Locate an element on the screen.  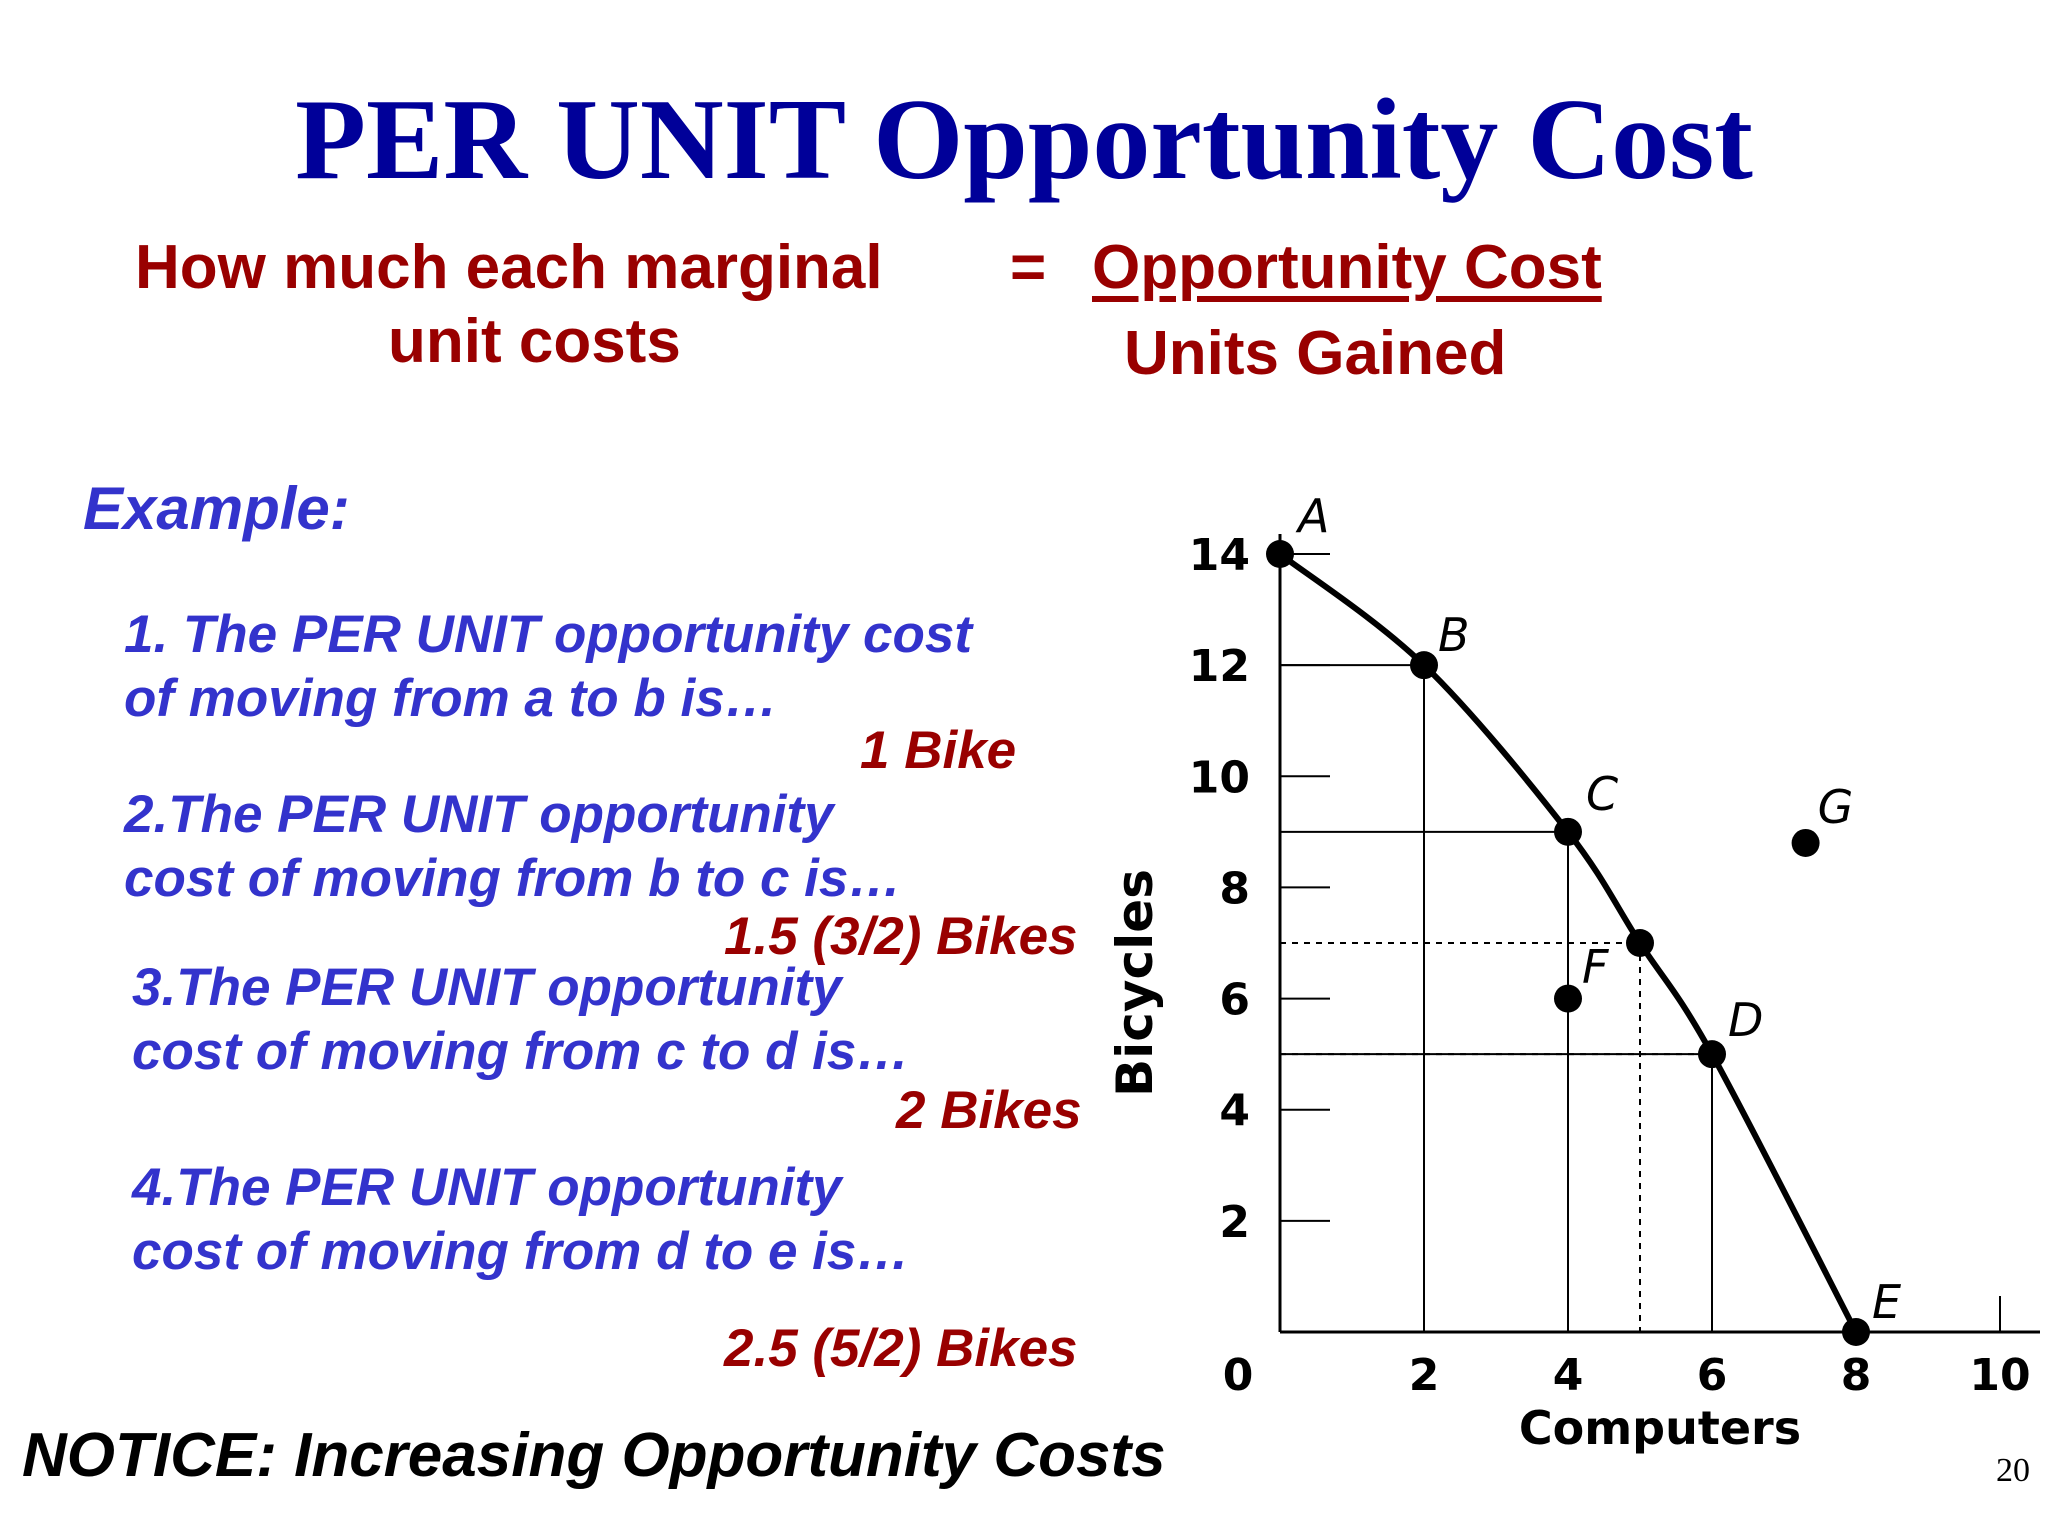
point-a is located at coordinates (1280, 554).